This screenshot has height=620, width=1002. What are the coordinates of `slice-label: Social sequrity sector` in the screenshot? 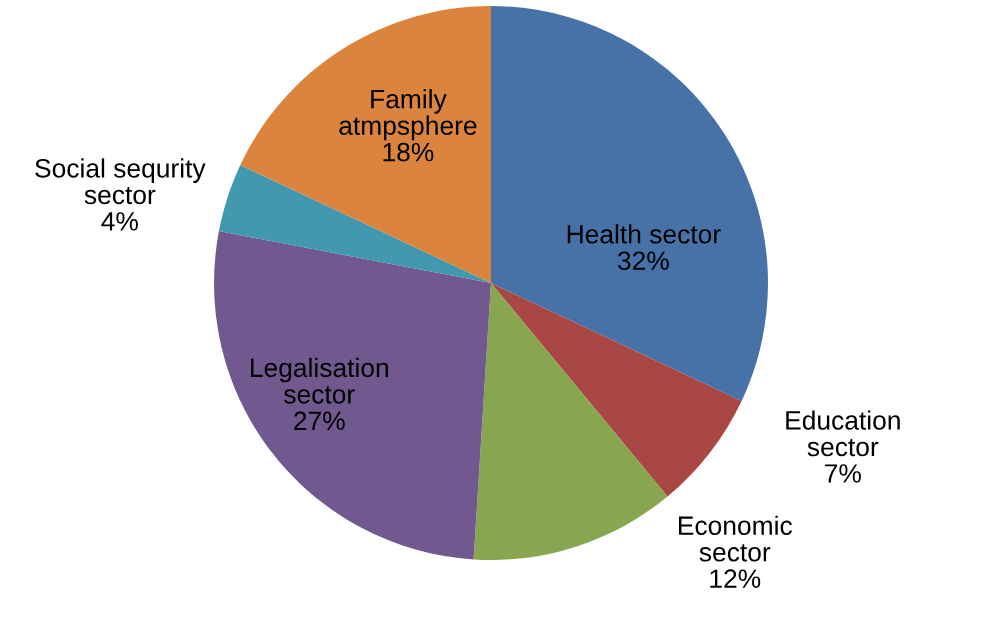 It's located at (120, 181).